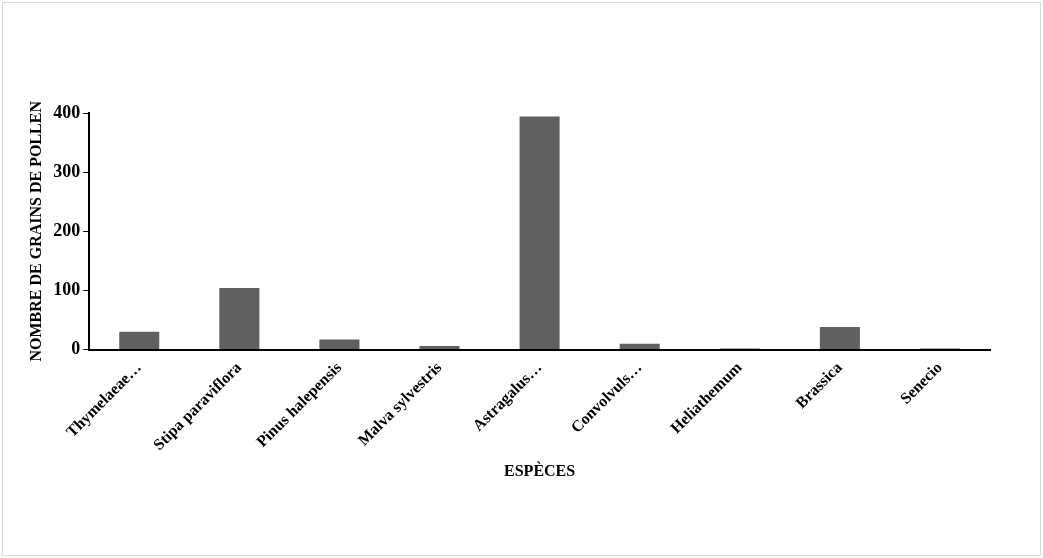 This screenshot has width=1043, height=558. What do you see at coordinates (67, 229) in the screenshot?
I see `y-tick-label: 200` at bounding box center [67, 229].